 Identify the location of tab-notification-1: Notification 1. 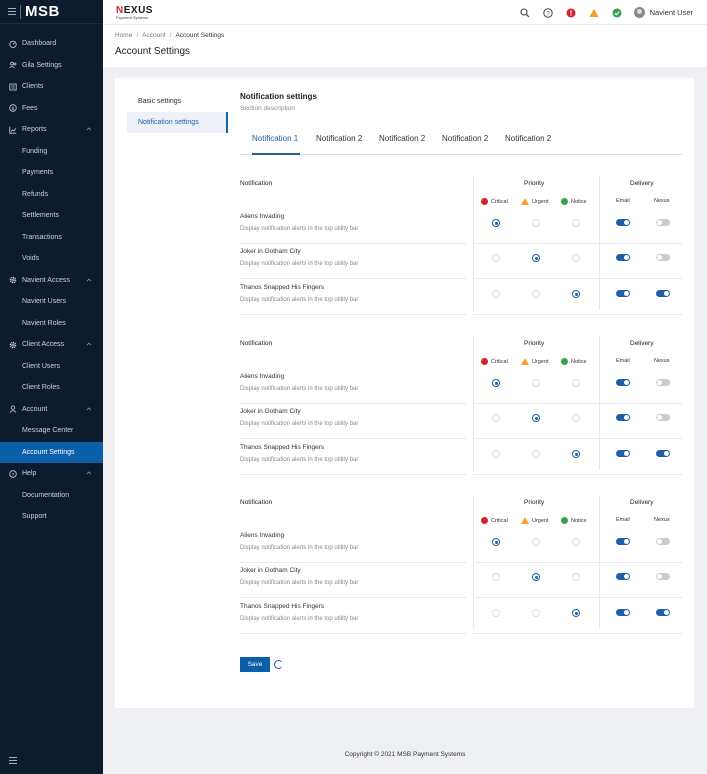
(275, 138).